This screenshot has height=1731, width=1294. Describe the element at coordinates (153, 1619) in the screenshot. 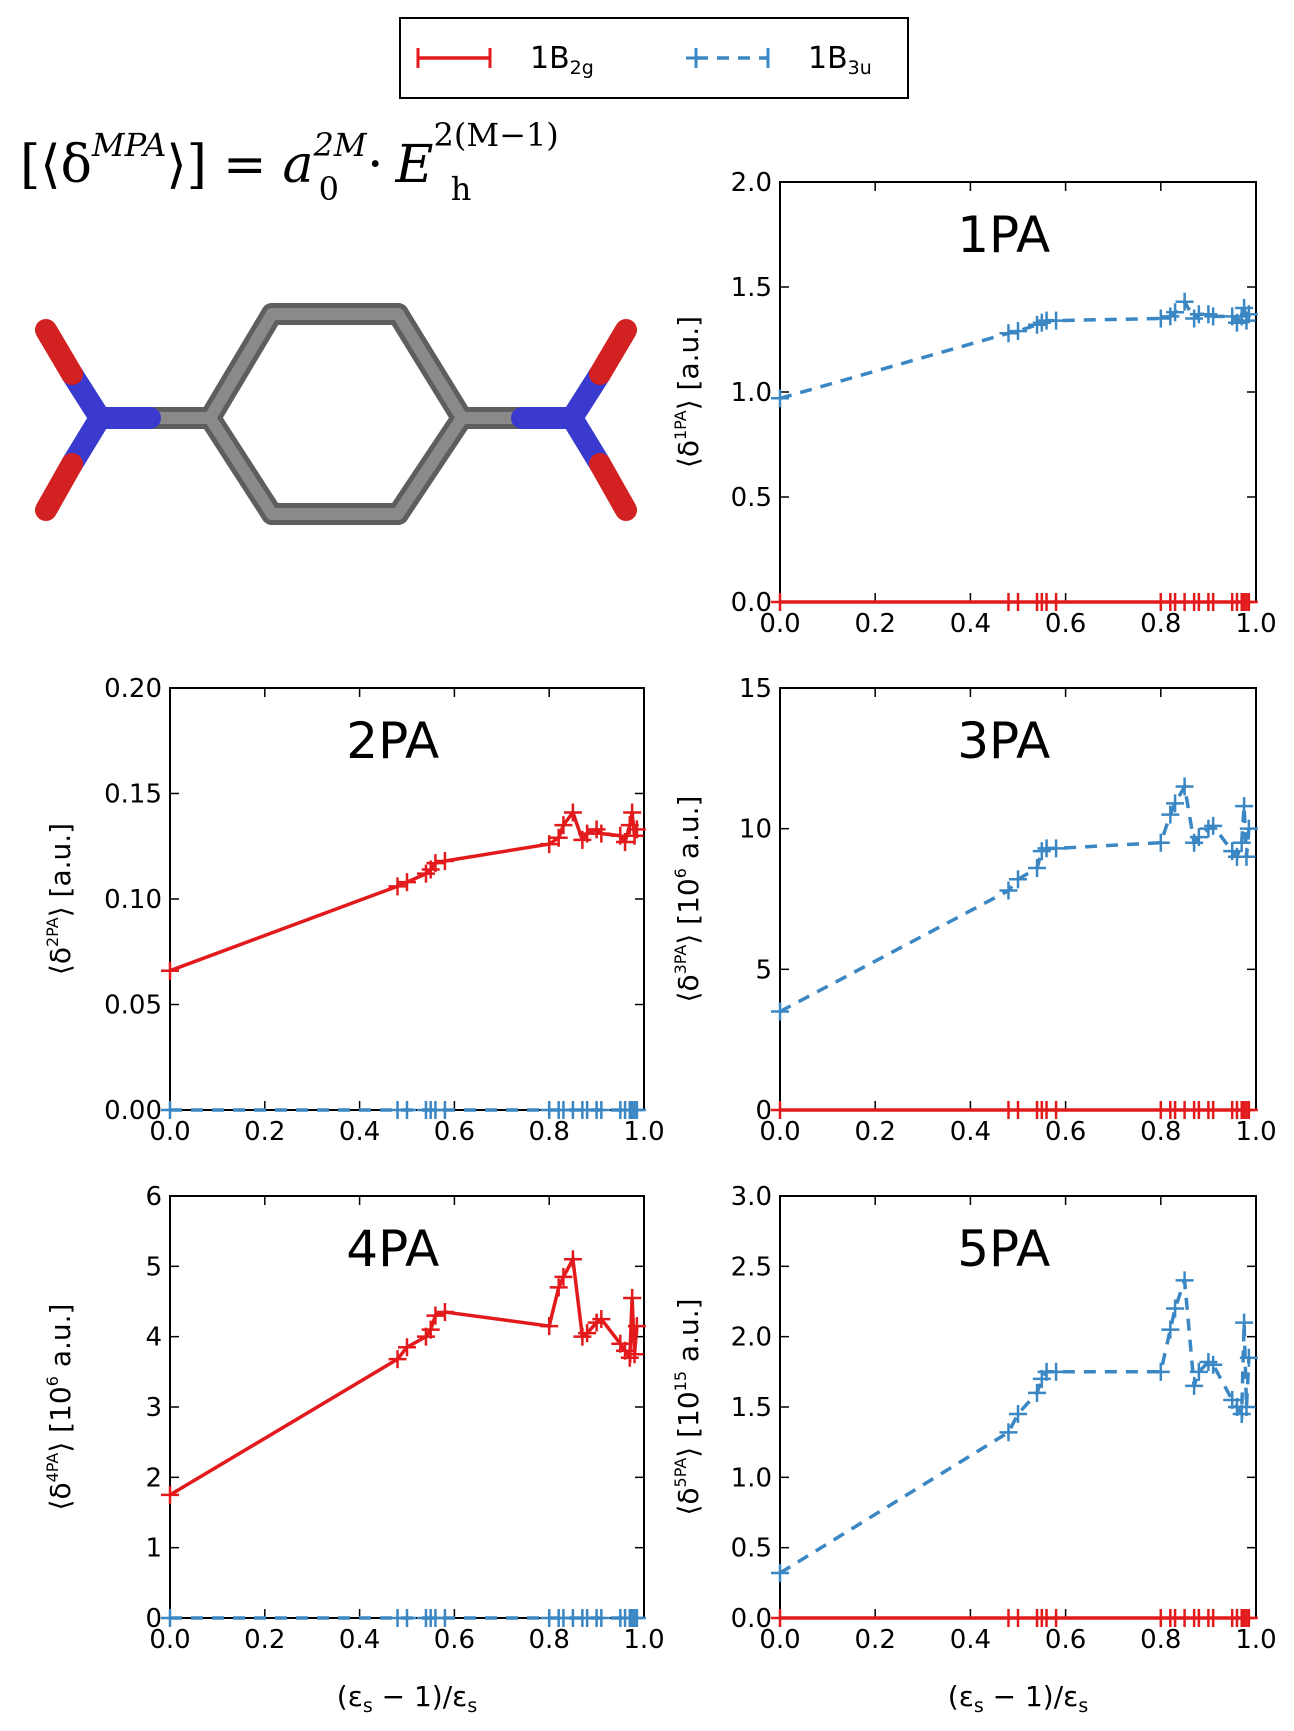

I see `y-tick-label: 0` at that location.